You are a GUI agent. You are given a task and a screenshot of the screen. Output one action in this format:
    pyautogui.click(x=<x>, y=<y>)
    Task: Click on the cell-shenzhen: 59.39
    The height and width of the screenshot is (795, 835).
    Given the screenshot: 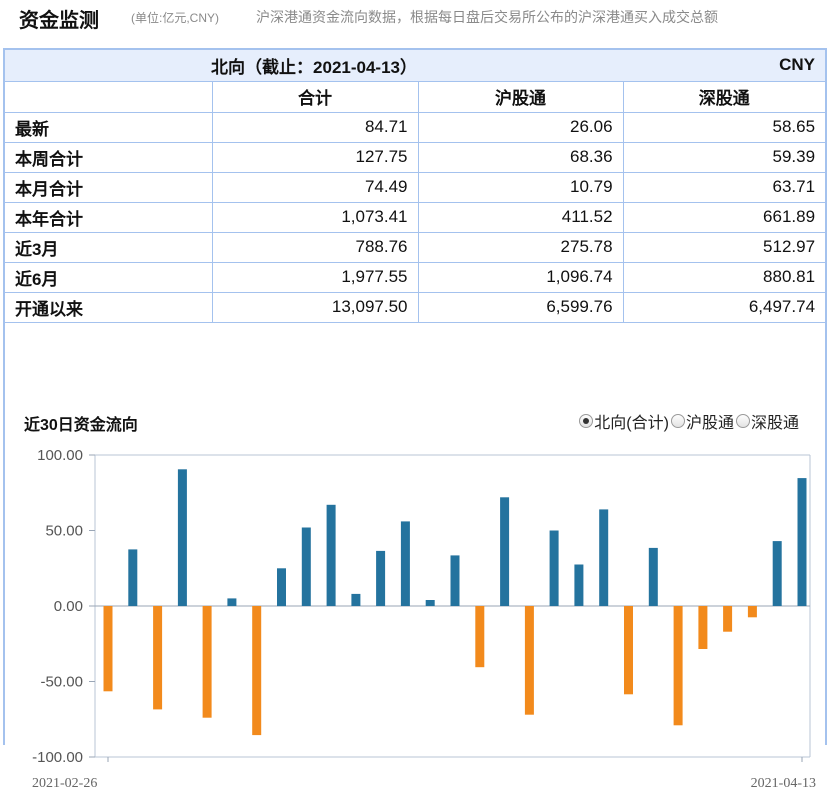 What is the action you would take?
    pyautogui.click(x=724, y=157)
    